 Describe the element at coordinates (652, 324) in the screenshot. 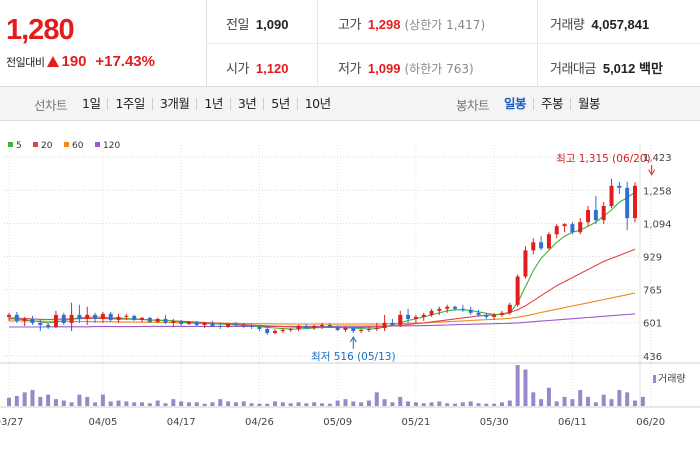

I see `price-tick-label: 601` at that location.